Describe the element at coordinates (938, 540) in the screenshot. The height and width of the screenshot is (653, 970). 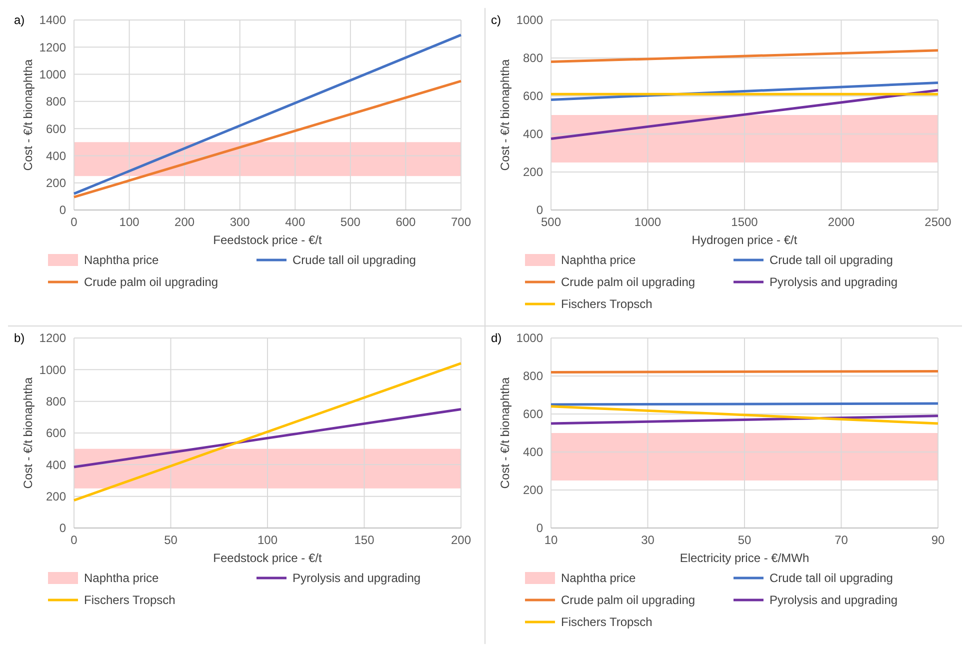
I see `x-tick-label: 90` at that location.